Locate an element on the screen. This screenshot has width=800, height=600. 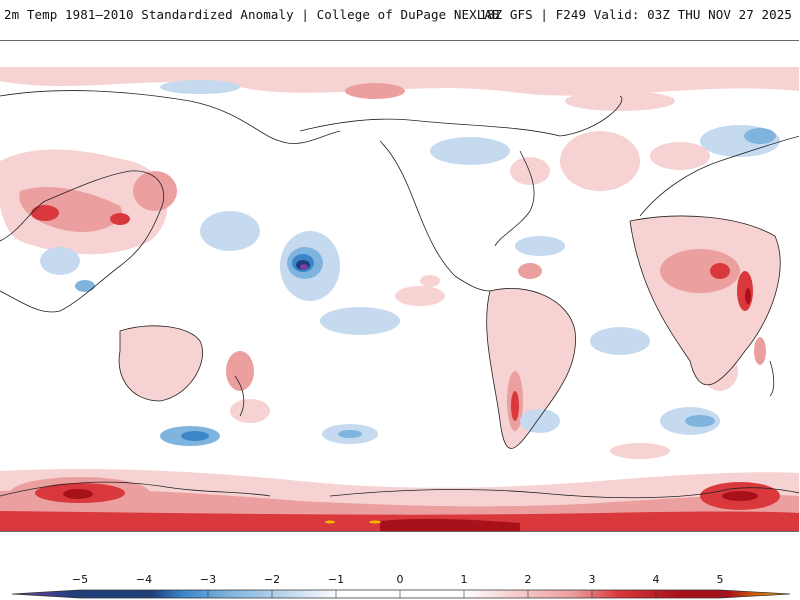
colorbar-label-1: 1 is located at coordinates (464, 579).